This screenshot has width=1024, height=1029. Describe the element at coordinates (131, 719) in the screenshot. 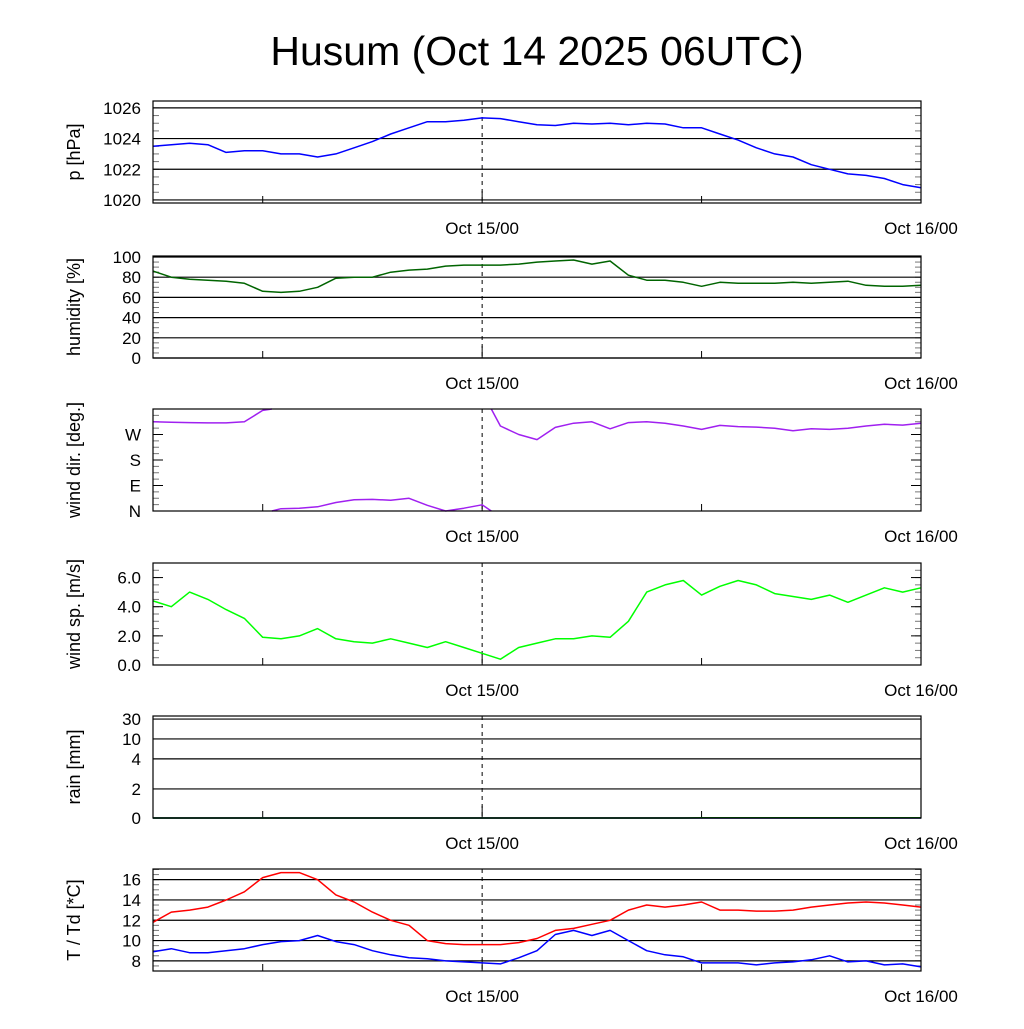

I see `y-tick-label: 30` at that location.